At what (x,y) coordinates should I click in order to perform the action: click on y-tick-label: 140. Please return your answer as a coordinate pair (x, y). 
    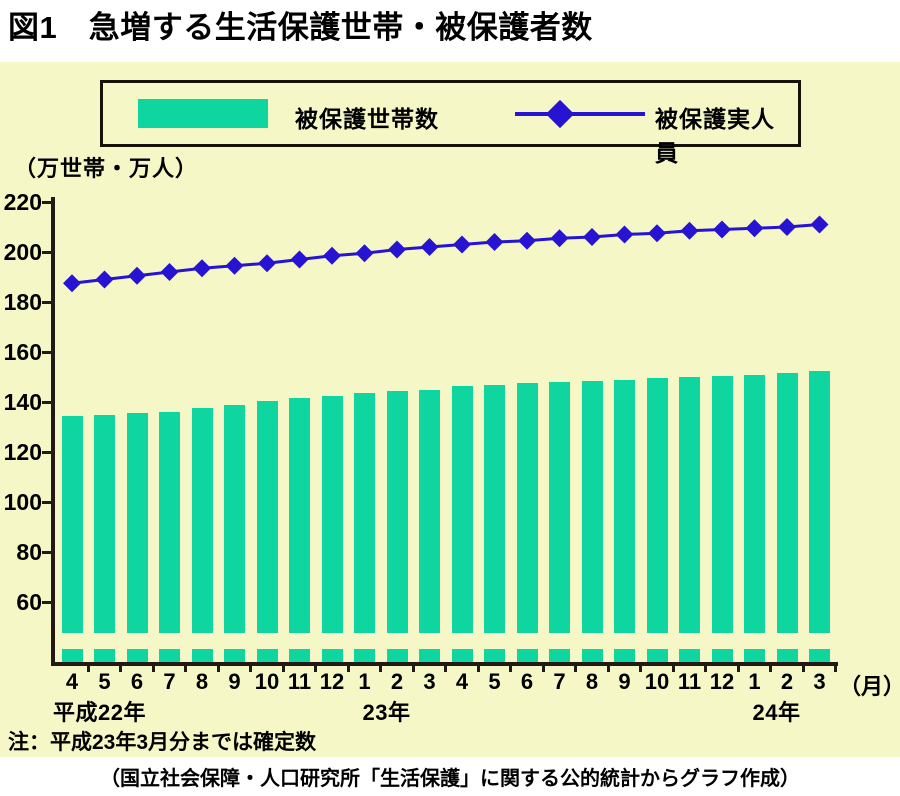
    Looking at the image, I should click on (22, 402).